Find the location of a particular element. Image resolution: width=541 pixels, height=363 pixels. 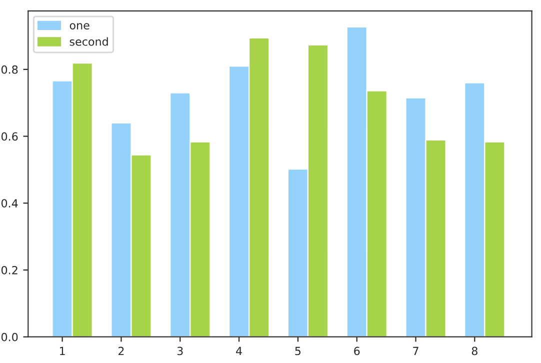

y-tick-label: 0.2 is located at coordinates (9, 270).